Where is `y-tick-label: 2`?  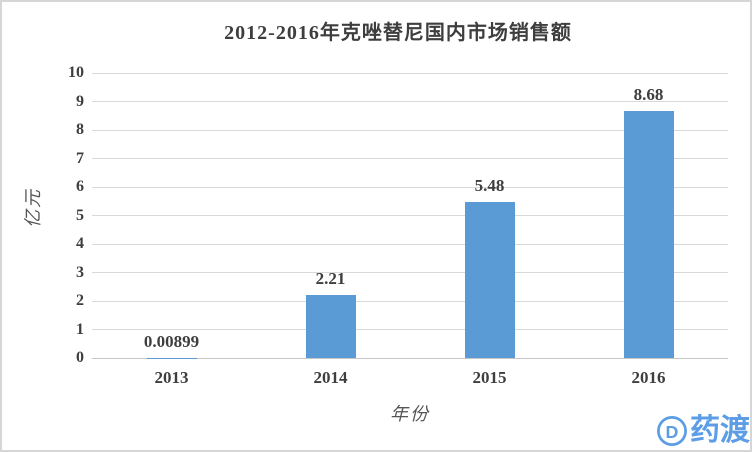
y-tick-label: 2 is located at coordinates (80, 300).